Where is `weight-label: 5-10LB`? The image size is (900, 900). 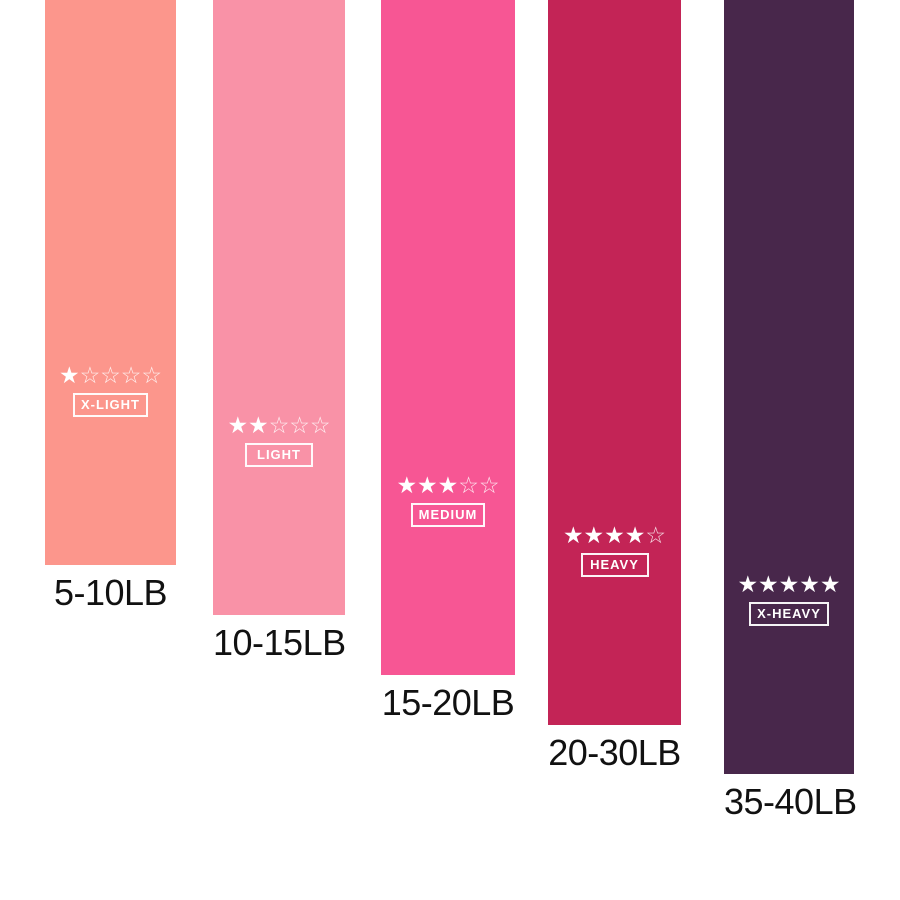
weight-label: 5-10LB is located at coordinates (110, 592).